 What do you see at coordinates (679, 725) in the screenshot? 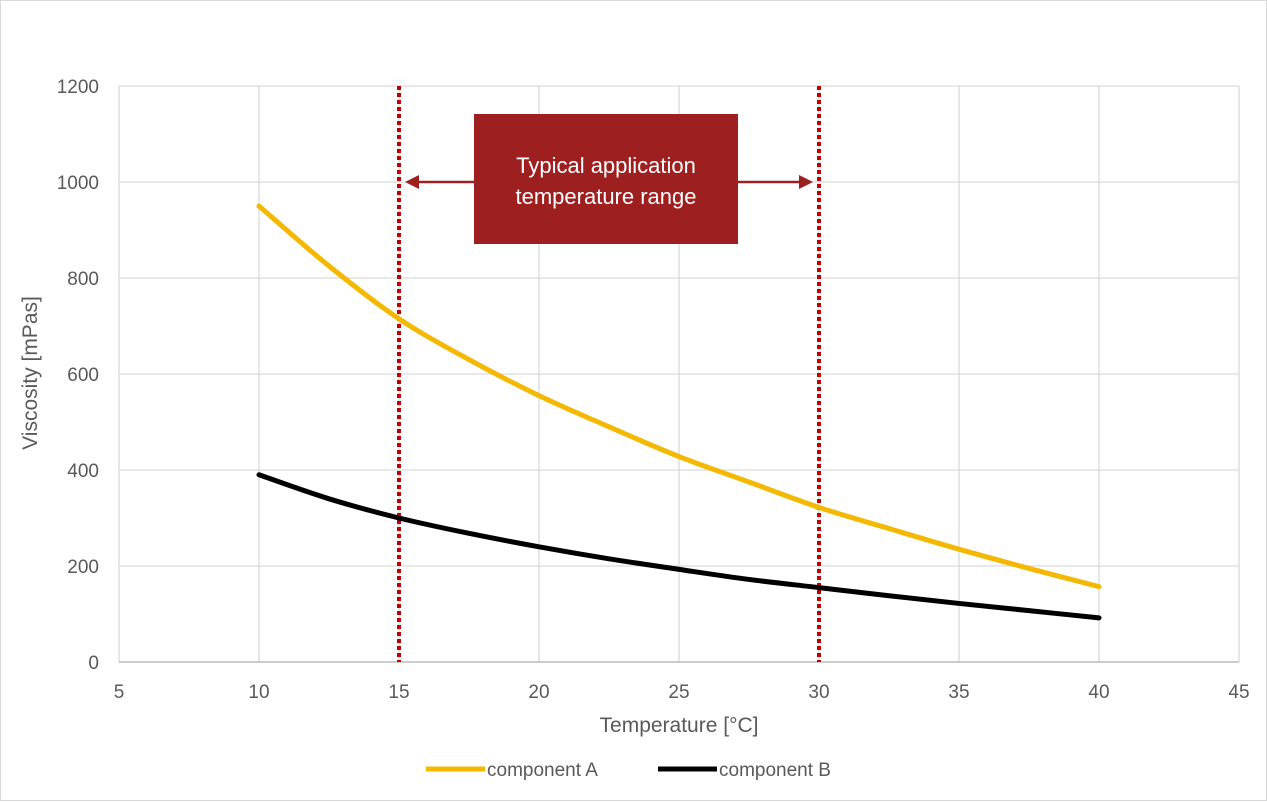
I see `x-axis-title: Temperature [°C]` at bounding box center [679, 725].